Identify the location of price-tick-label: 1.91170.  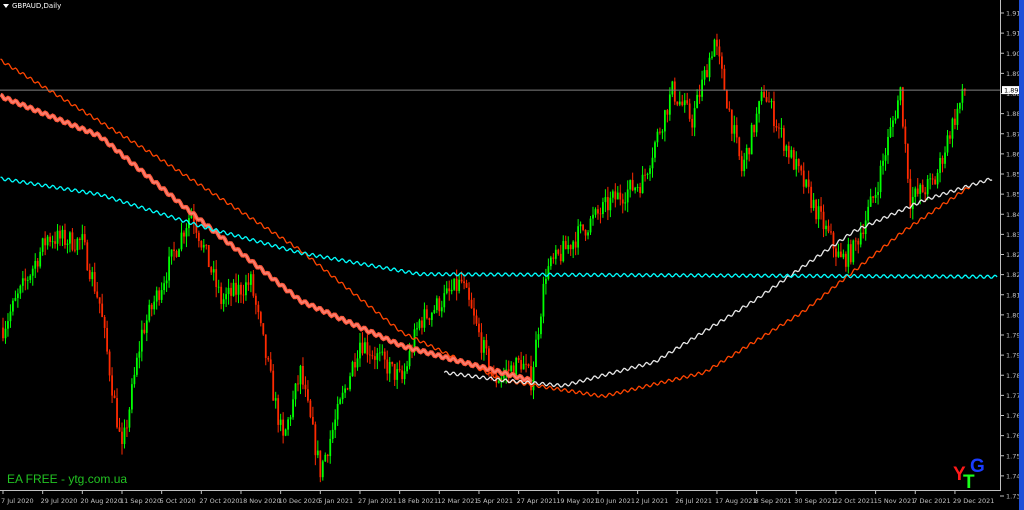
(1015, 34).